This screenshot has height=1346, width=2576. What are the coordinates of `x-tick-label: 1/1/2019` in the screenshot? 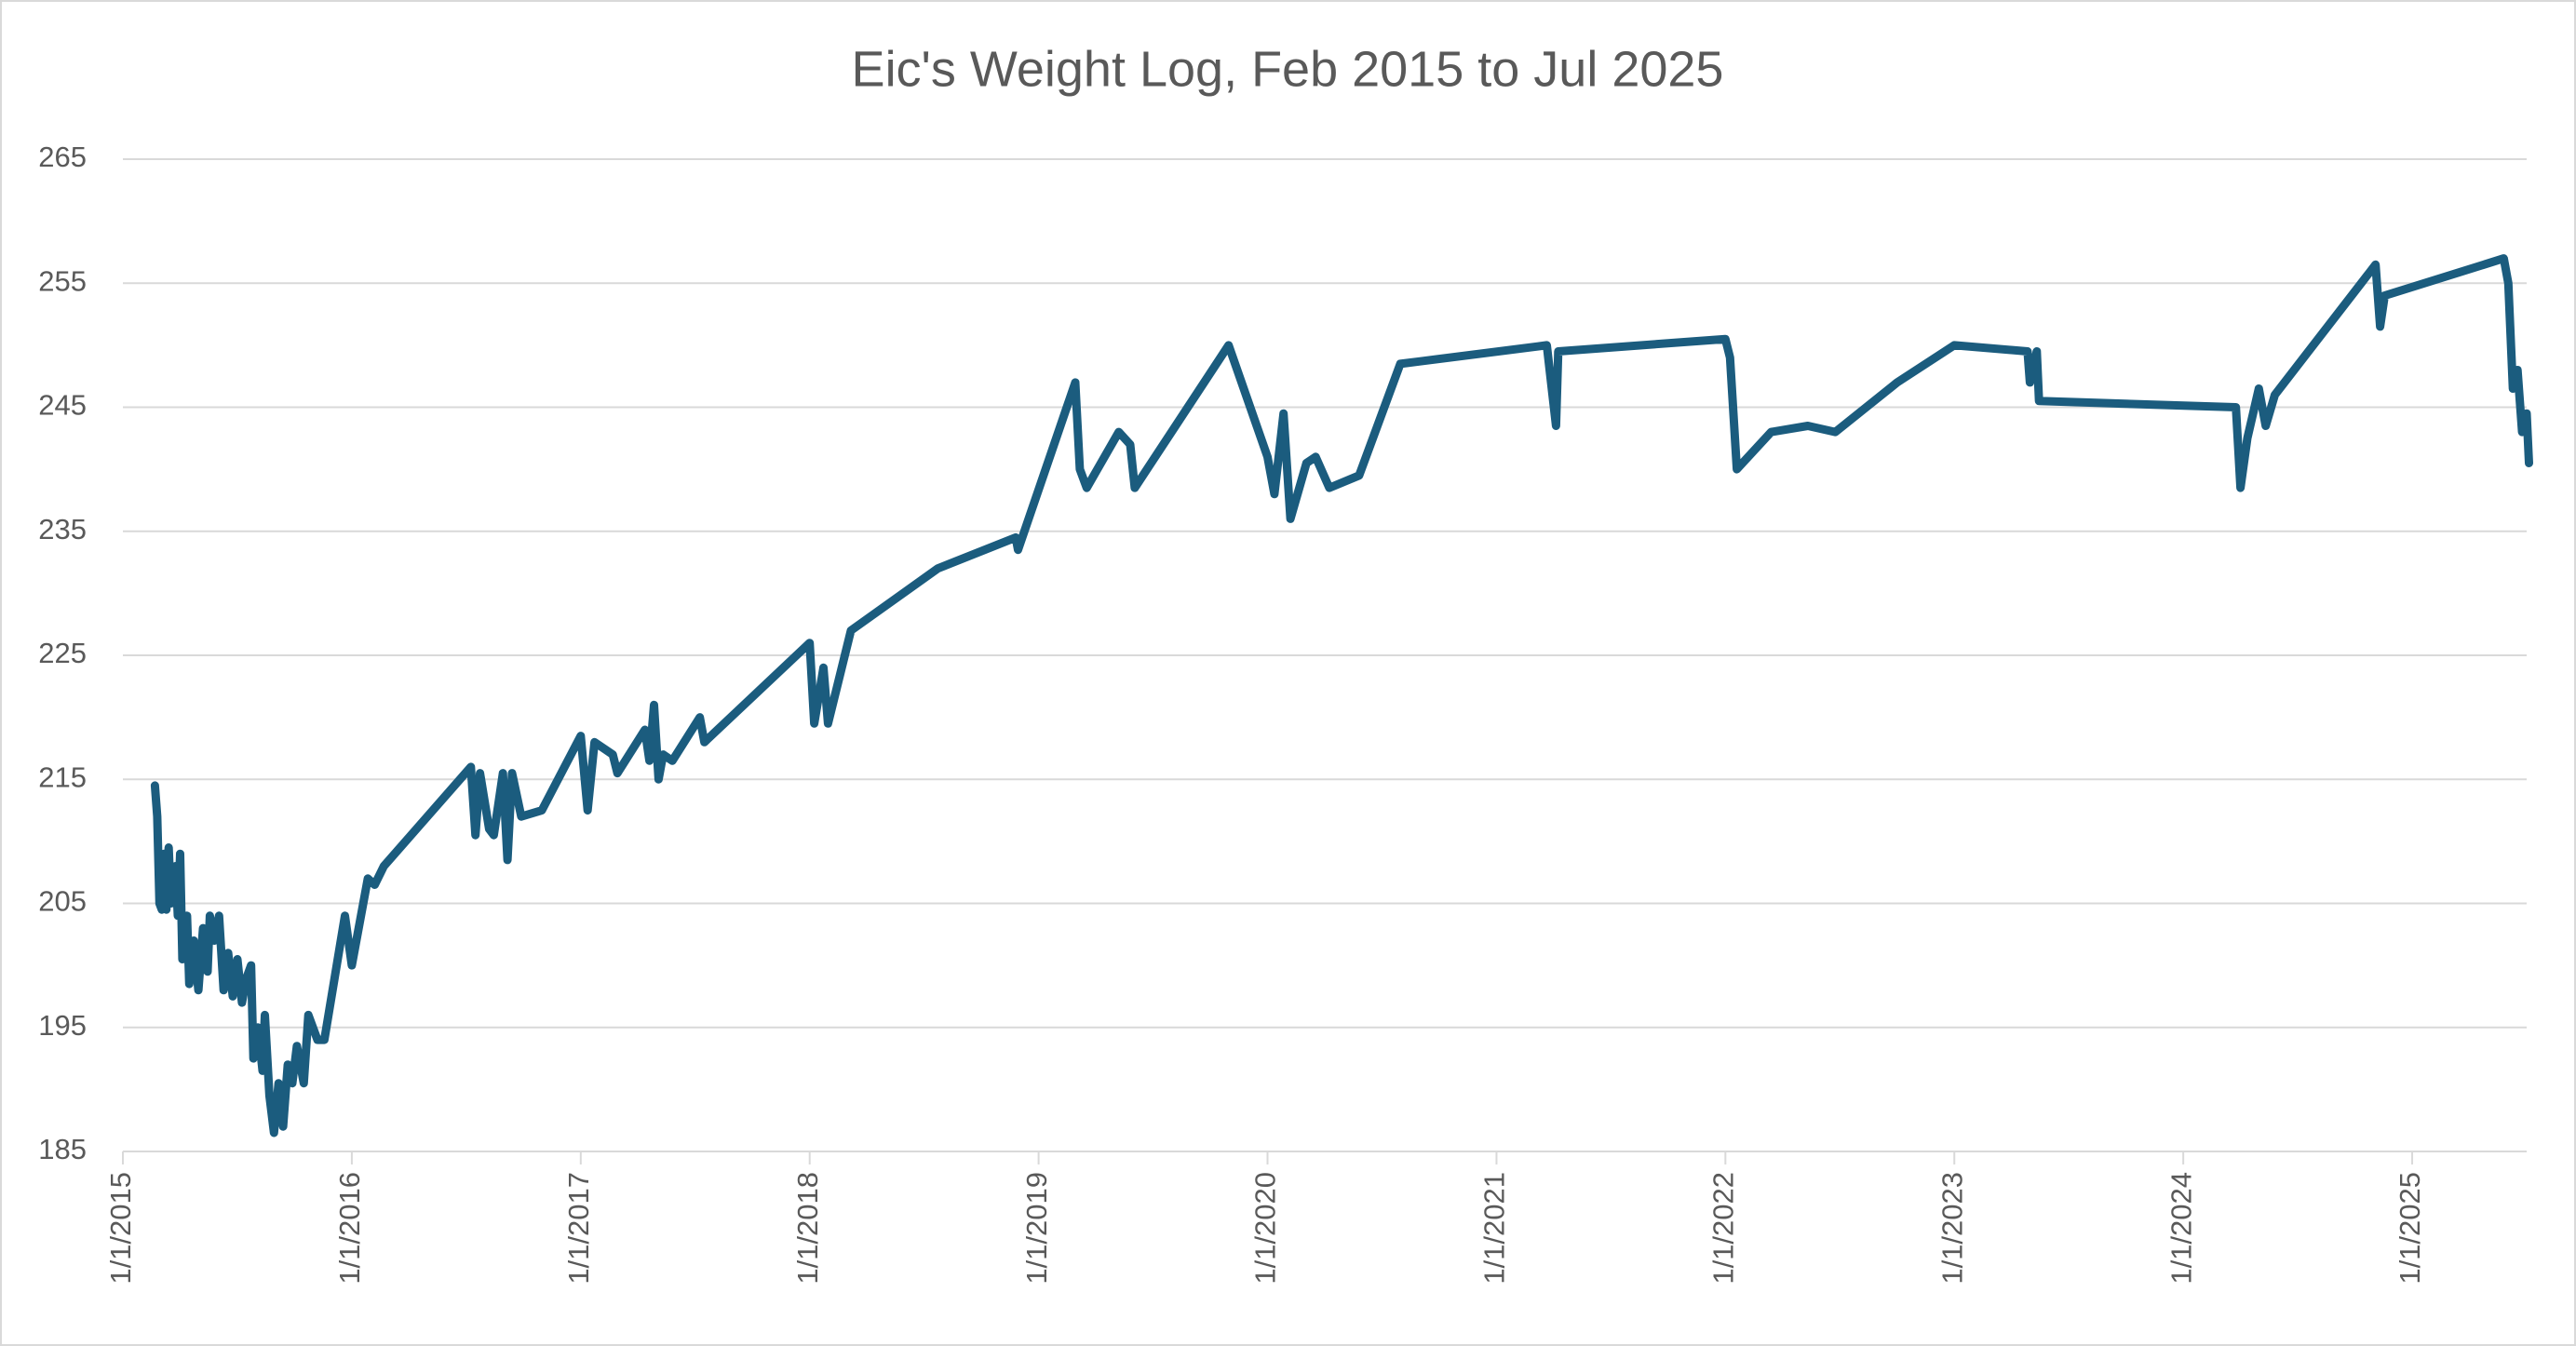 It's located at (1036, 1228).